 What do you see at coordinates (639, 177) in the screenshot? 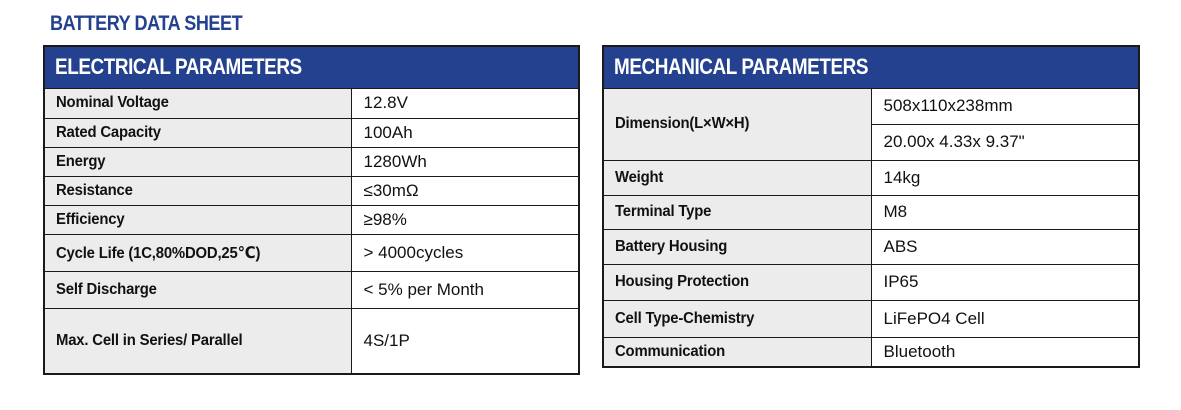
I see `row-label-text: Weight` at bounding box center [639, 177].